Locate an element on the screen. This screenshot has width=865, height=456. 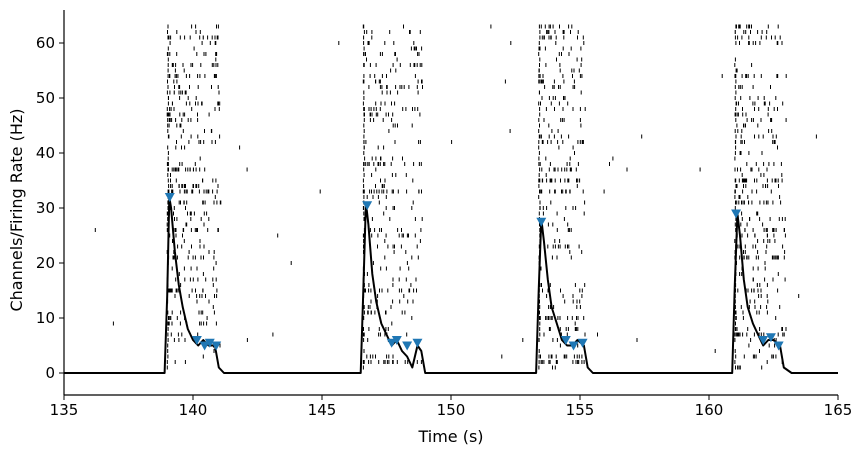
y-tick-label: 40 is located at coordinates (45, 153).